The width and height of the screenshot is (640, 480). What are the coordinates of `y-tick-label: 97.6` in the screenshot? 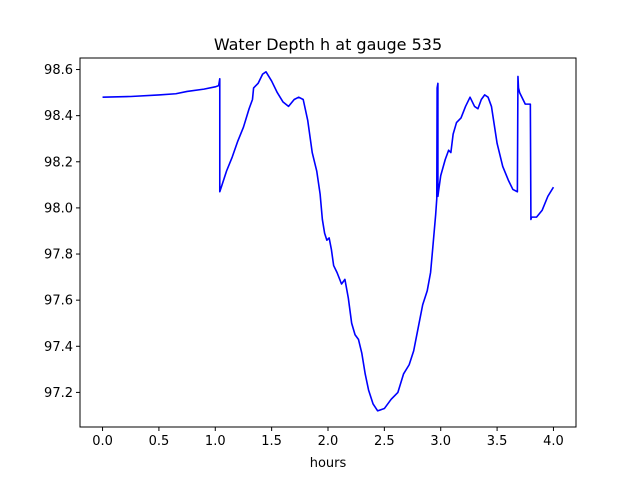 It's located at (58, 301).